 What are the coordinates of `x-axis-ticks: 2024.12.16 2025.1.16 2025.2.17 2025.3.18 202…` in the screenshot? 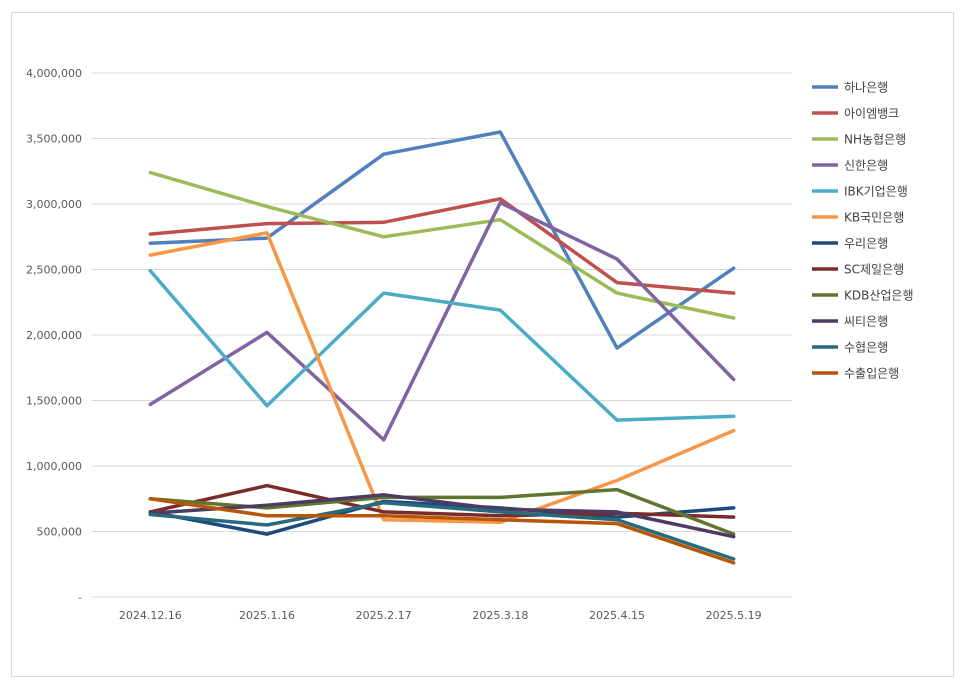 It's located at (440, 615).